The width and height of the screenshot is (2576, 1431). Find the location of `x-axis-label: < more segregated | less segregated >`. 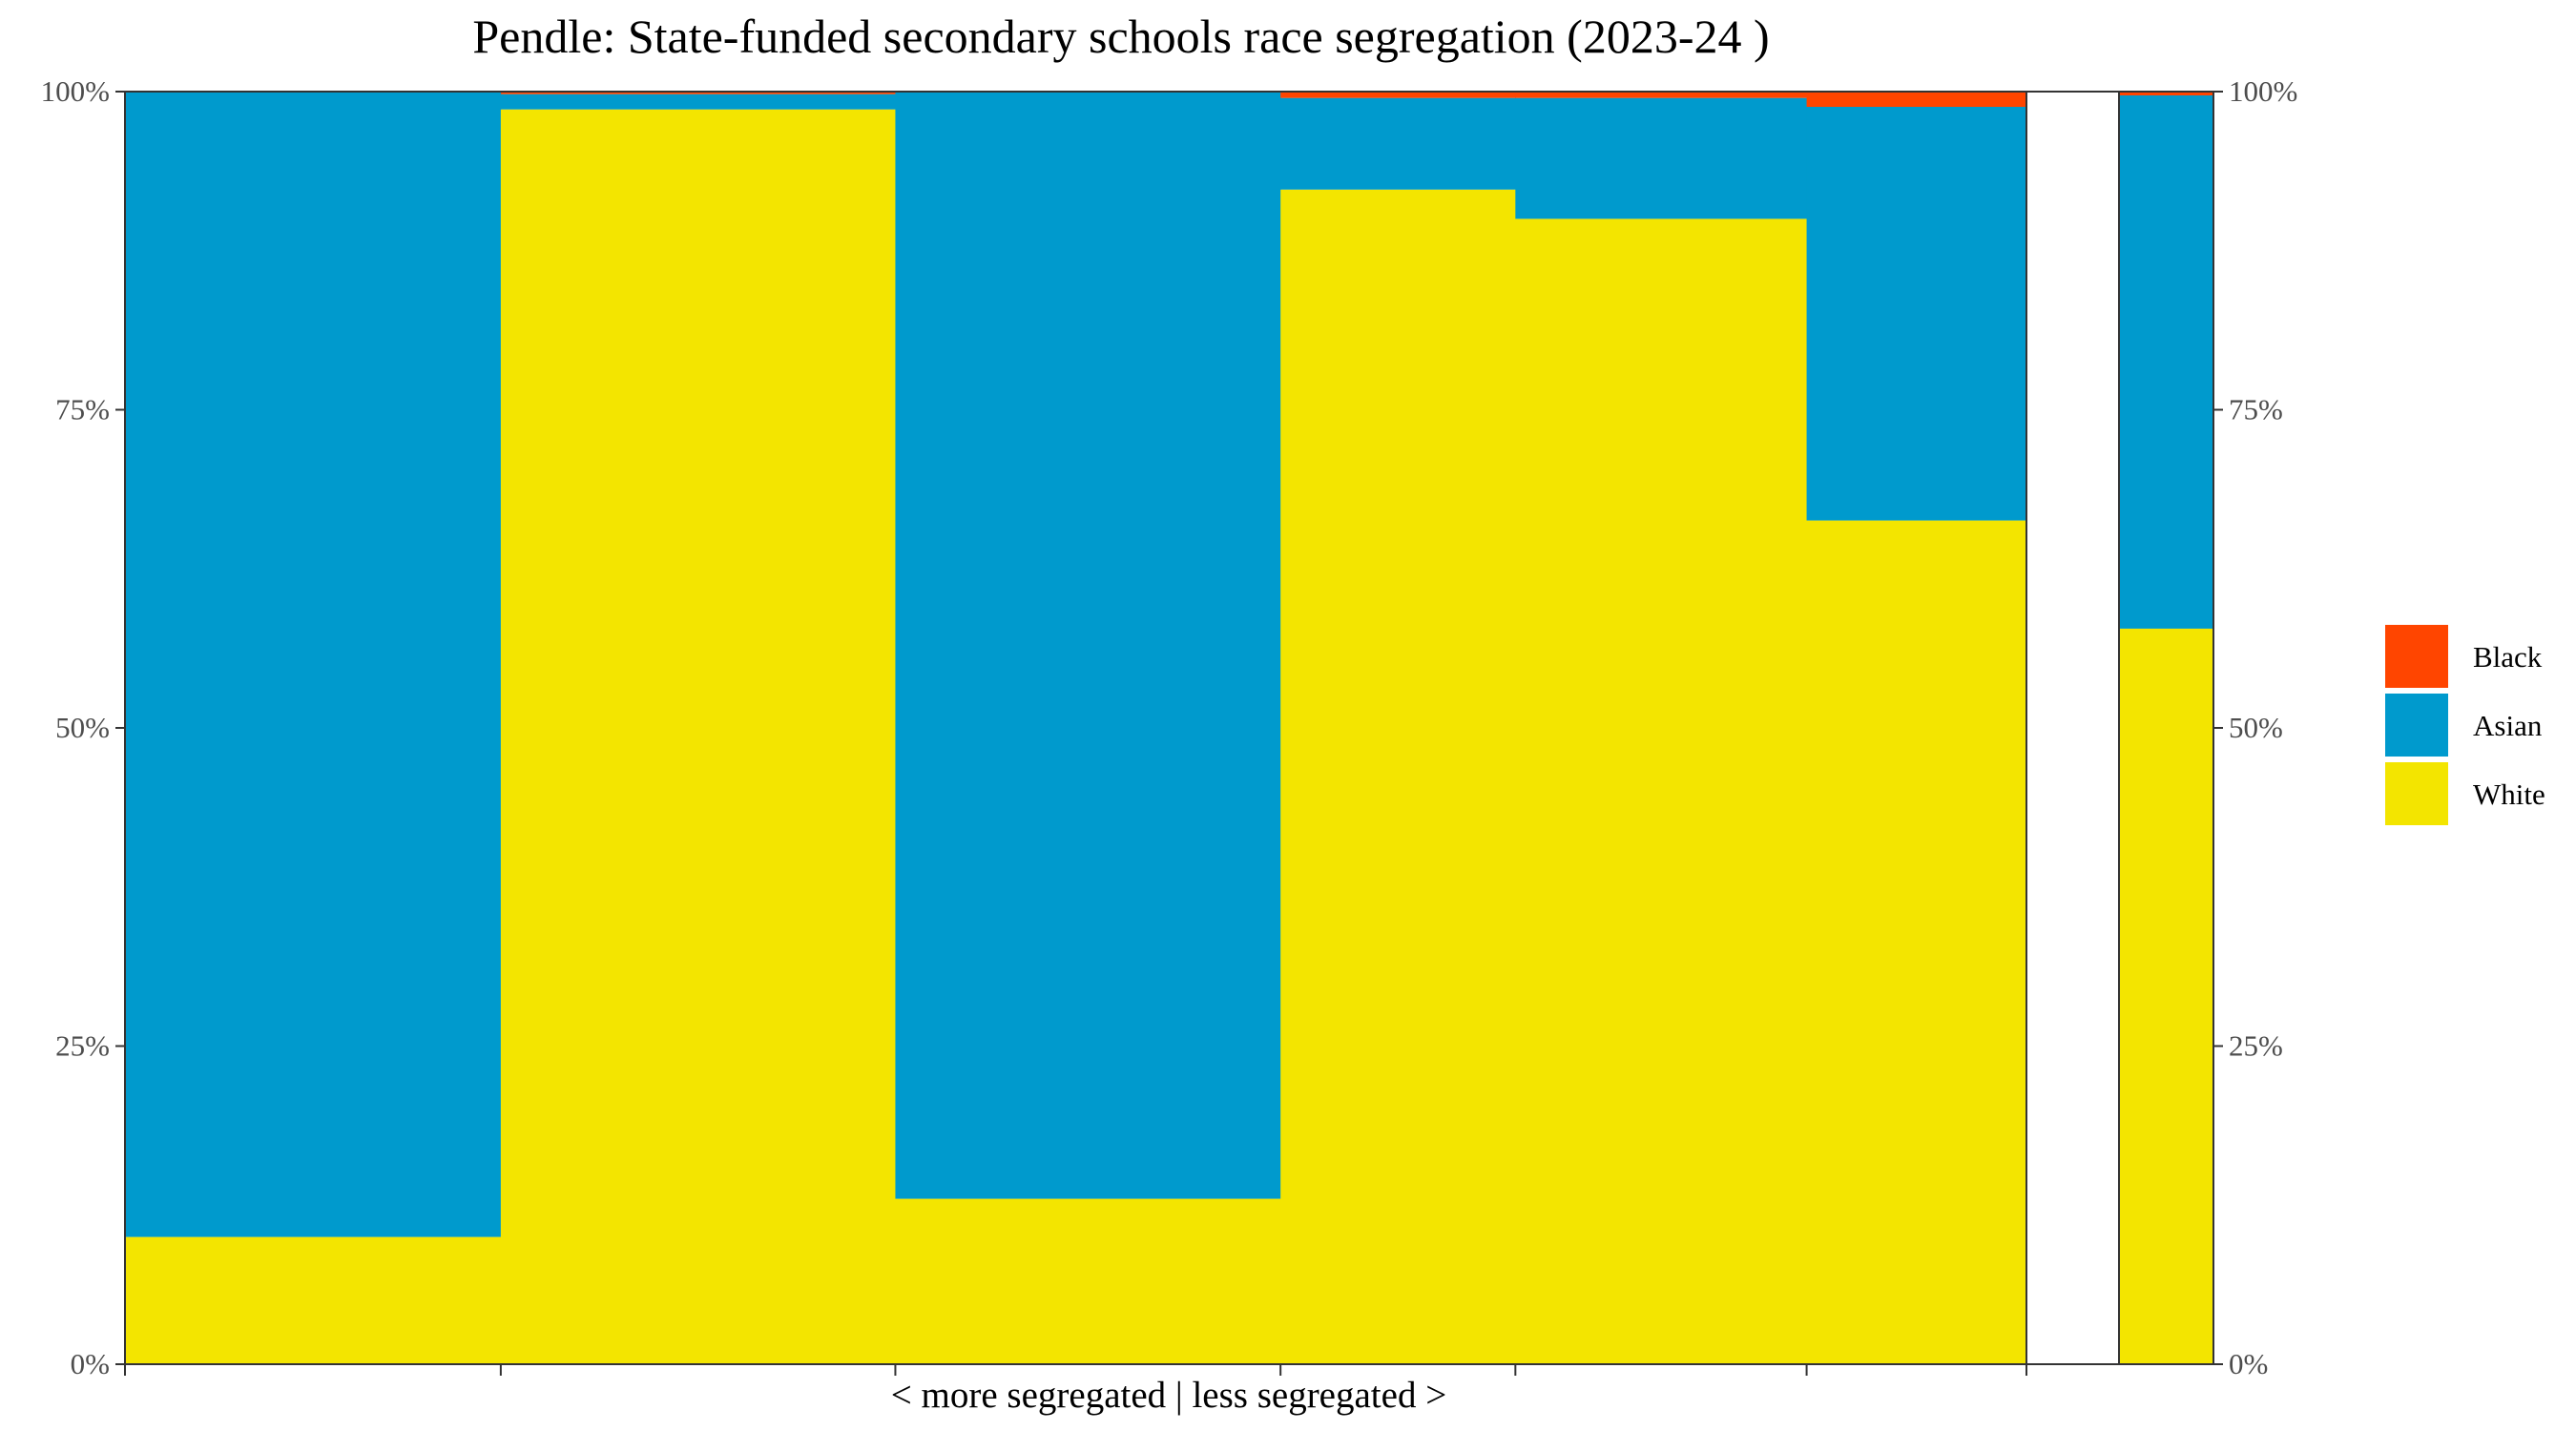

x-axis-label: < more segregated | less segregated > is located at coordinates (1168, 1395).